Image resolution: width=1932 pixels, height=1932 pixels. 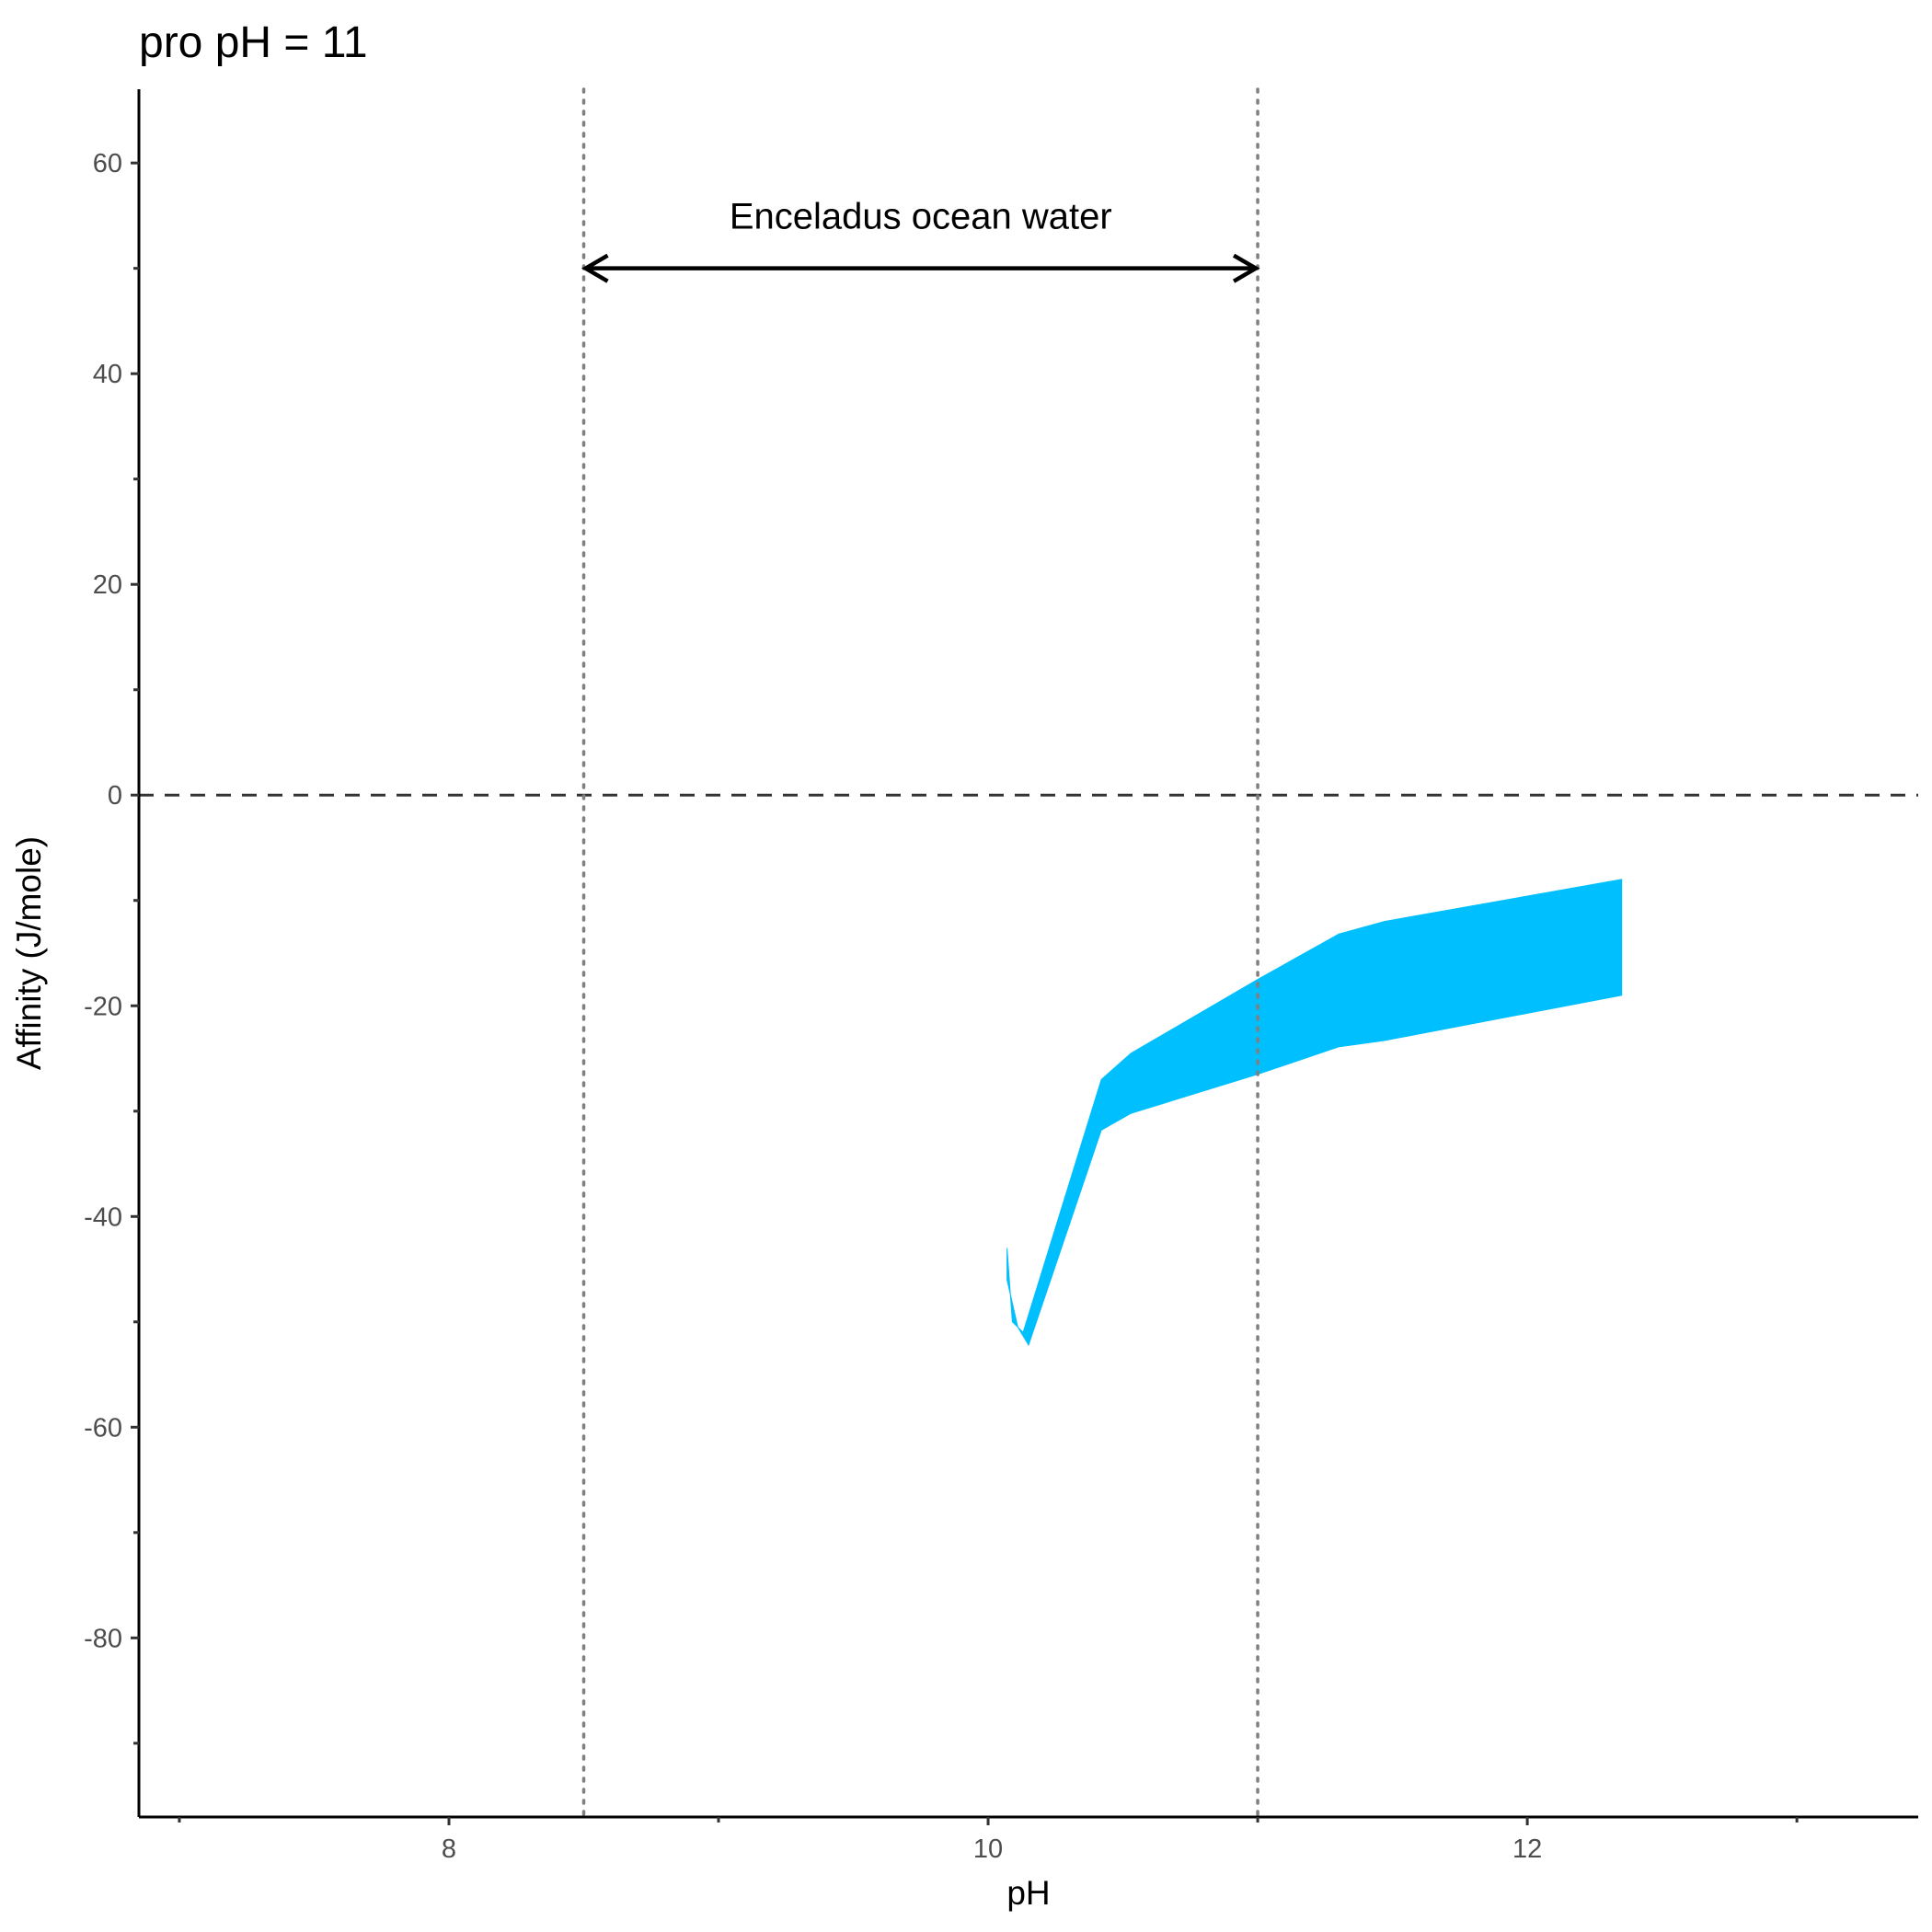 I want to click on arrowhead-left, so click(x=595, y=268).